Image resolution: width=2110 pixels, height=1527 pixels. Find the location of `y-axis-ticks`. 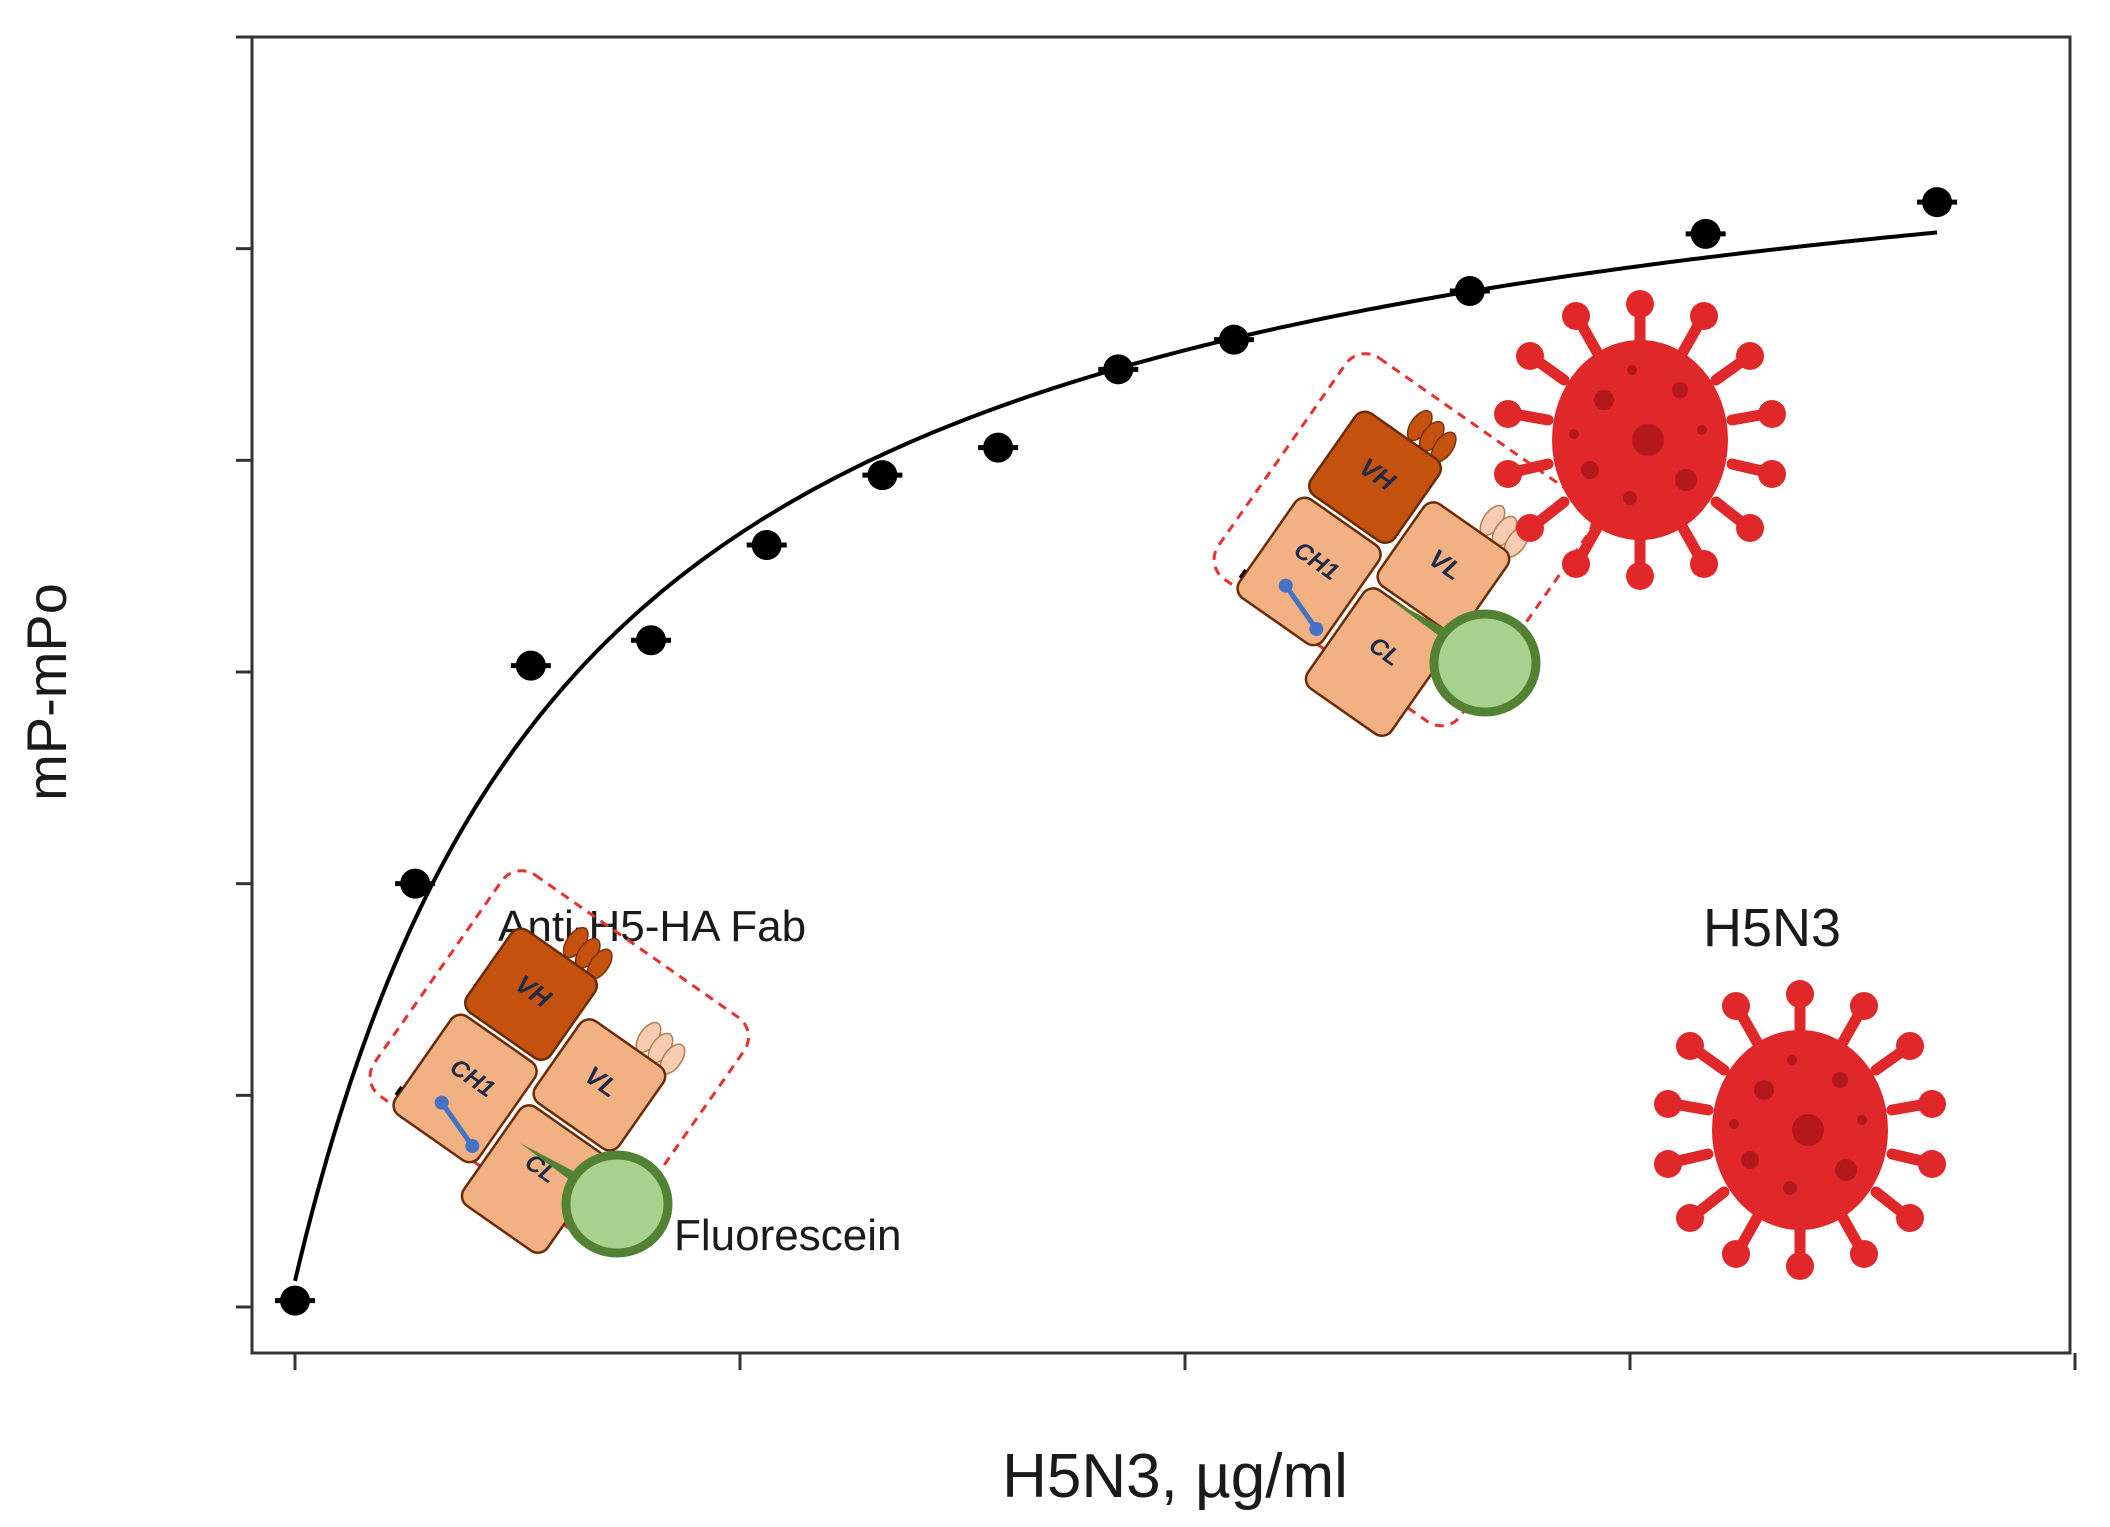

y-axis-ticks is located at coordinates (244, 672).